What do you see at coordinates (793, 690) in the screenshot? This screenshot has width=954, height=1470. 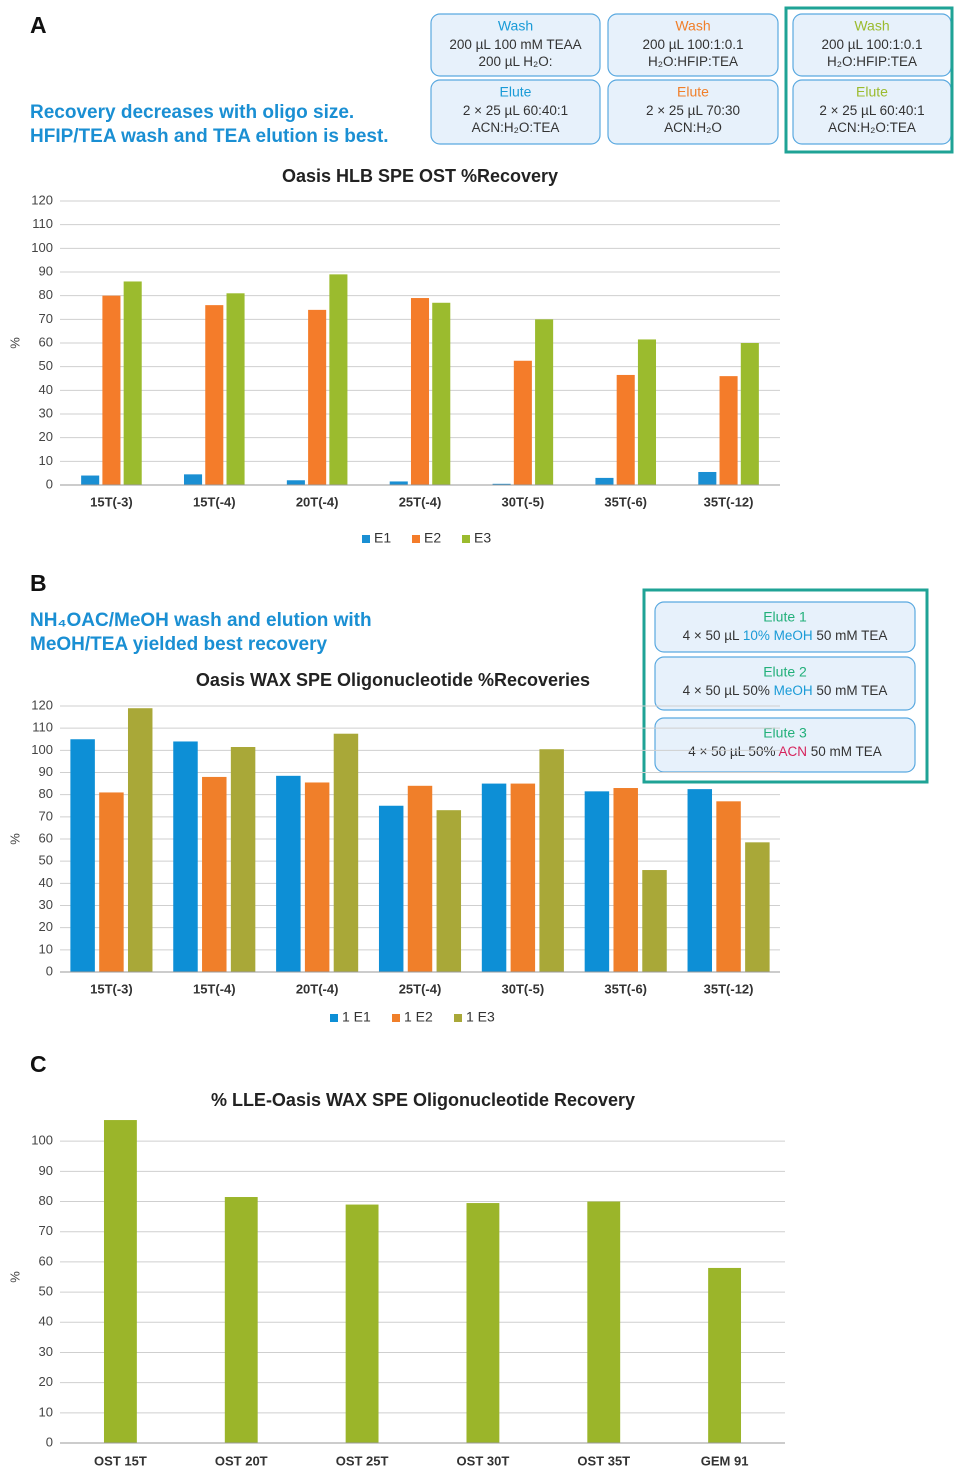 I see `box-text: MeOH` at bounding box center [793, 690].